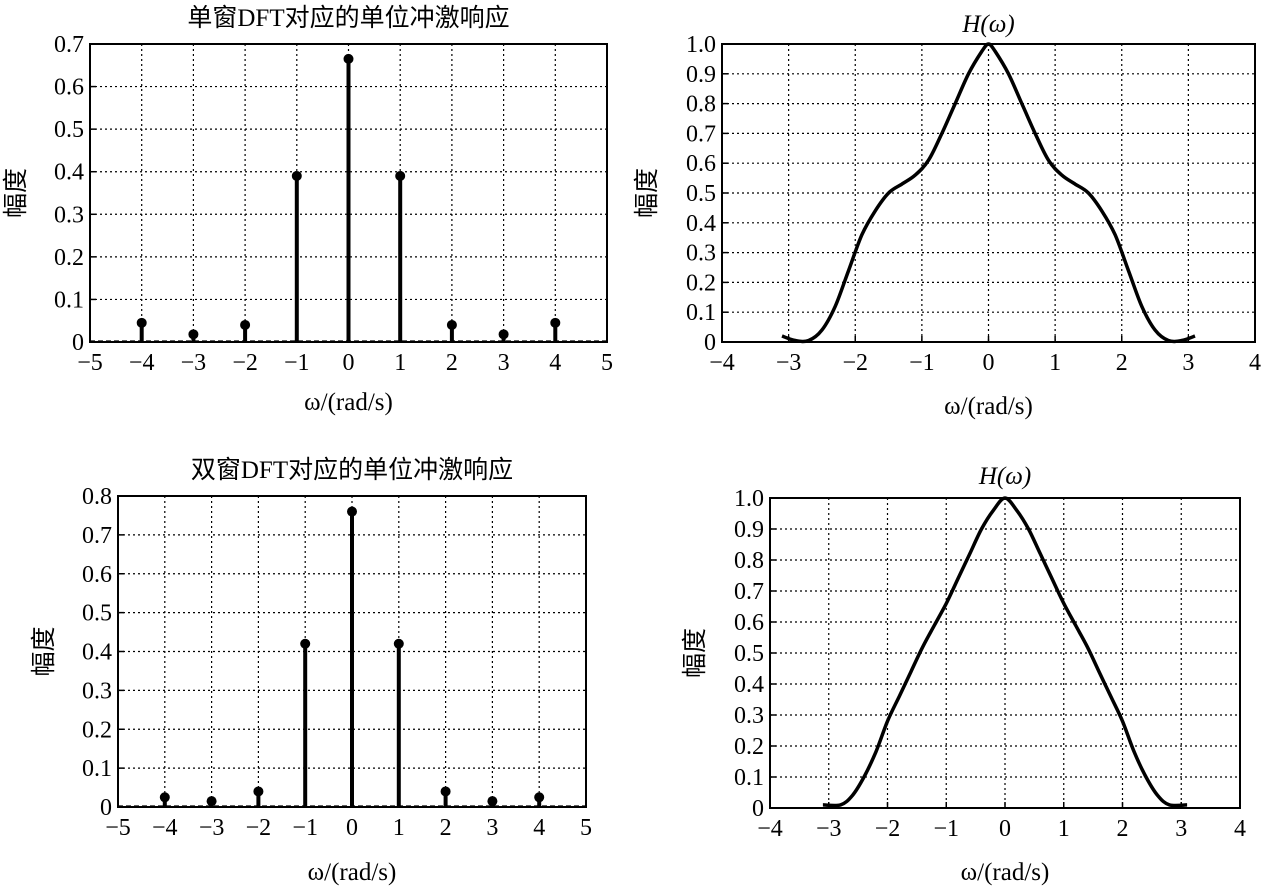 The image size is (1262, 891). I want to click on chart-title: 单窗DFT对应的单位冲激响应, so click(348, 18).